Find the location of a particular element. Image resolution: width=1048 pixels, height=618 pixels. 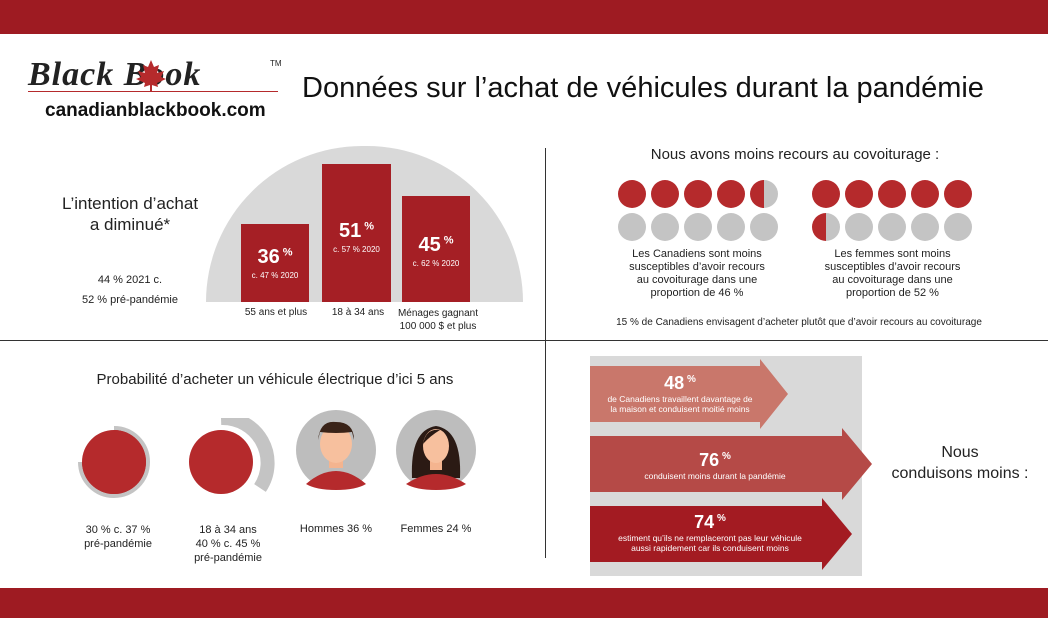

arrow-desc: la maison et conduisent moitié moins is located at coordinates (680, 409).